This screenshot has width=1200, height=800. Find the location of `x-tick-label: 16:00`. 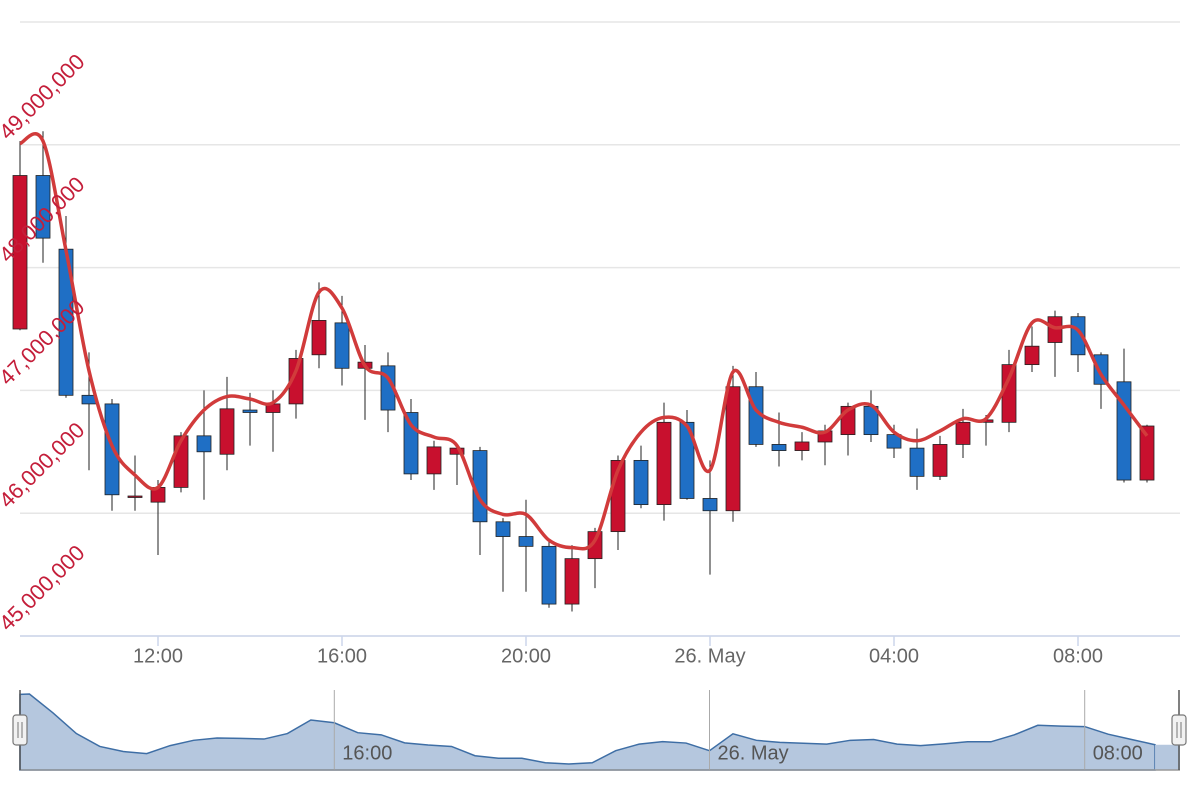

x-tick-label: 16:00 is located at coordinates (342, 656).